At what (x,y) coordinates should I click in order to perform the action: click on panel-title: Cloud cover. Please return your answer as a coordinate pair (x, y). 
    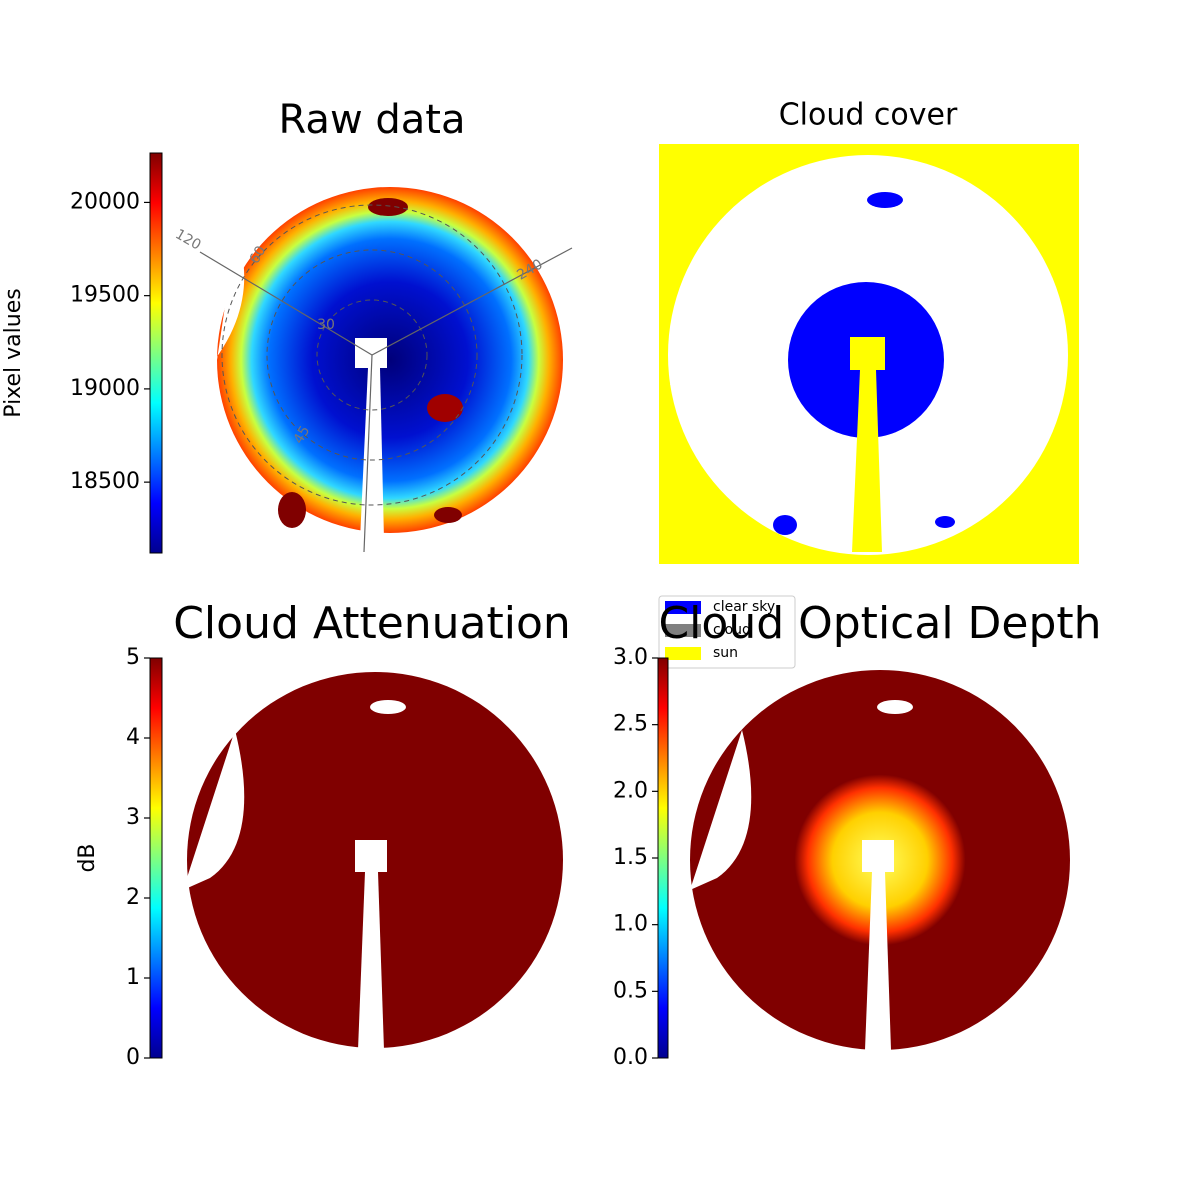
    Looking at the image, I should click on (868, 115).